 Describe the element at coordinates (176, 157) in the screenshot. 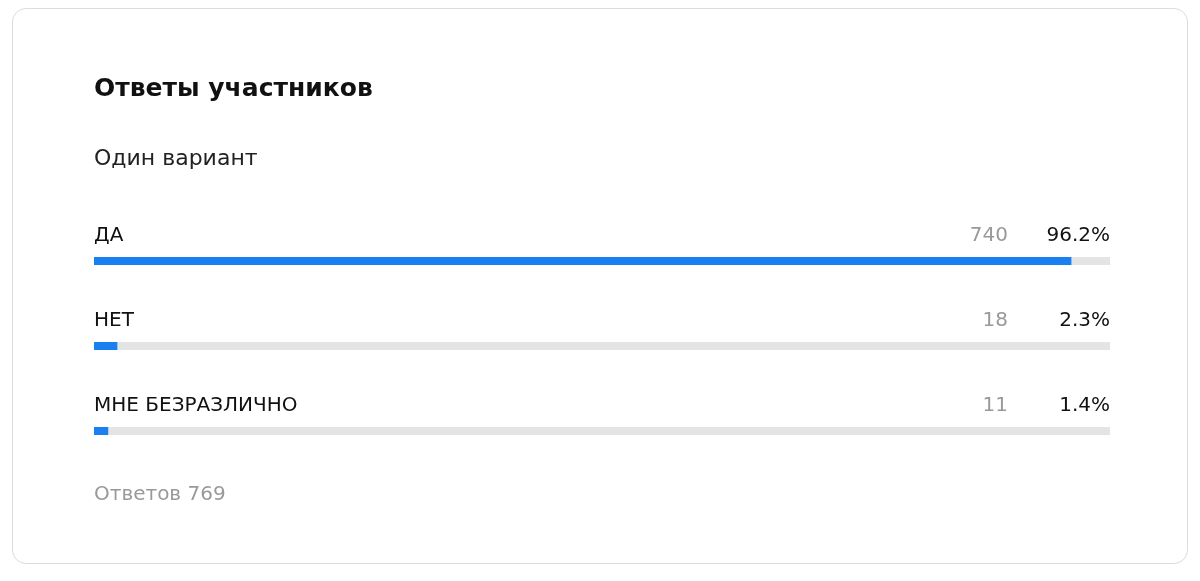

I see `chart-subtitle: Один вариант` at that location.